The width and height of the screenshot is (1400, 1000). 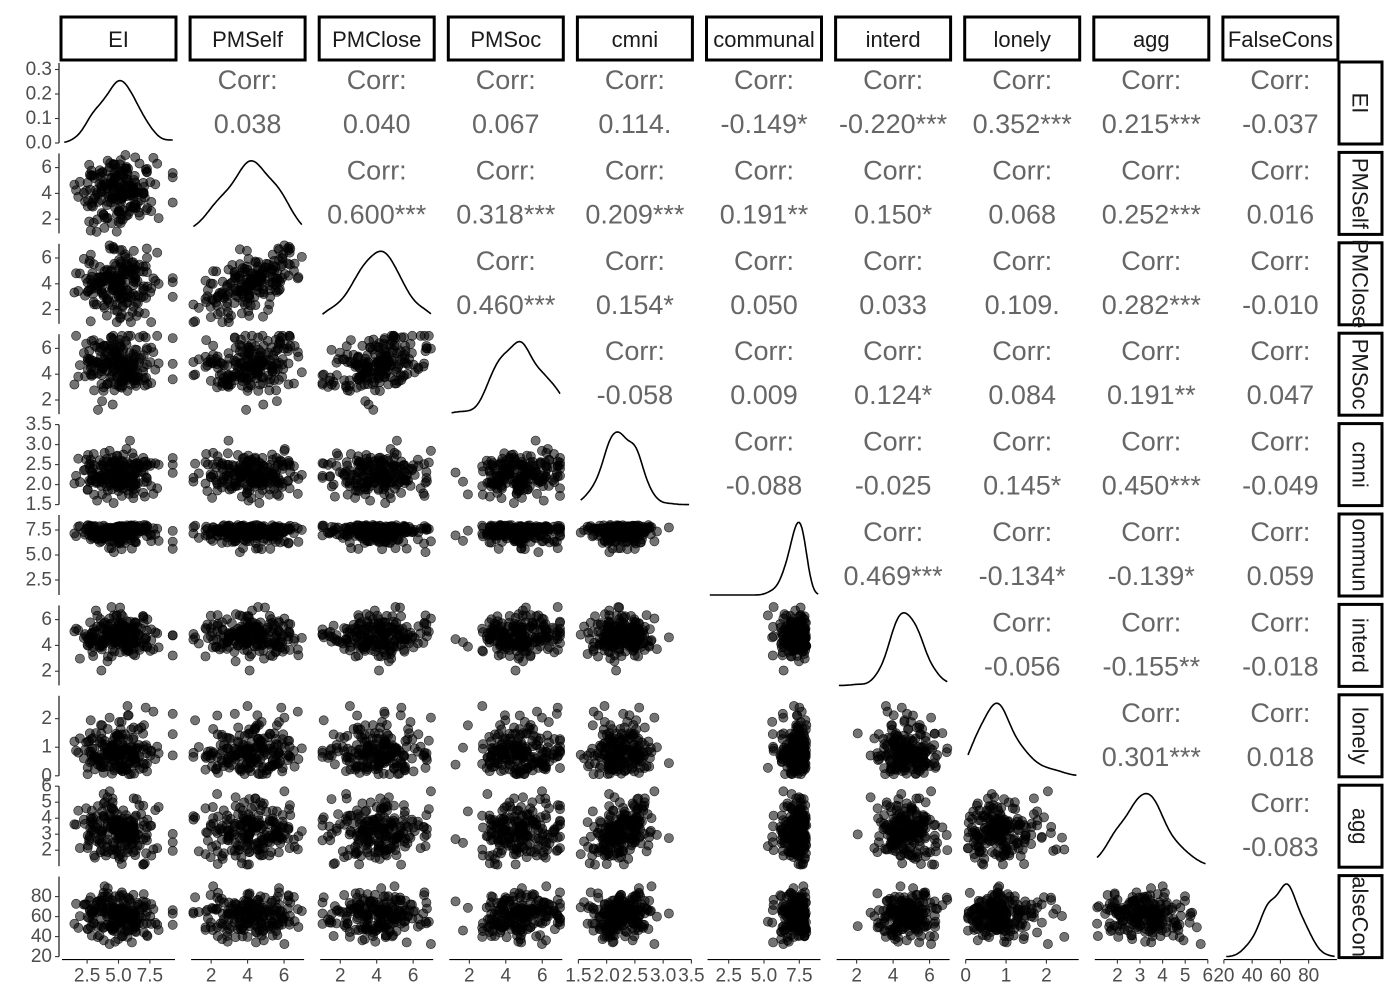 I want to click on panel-EI-PMSoc: Corr:0.067, so click(x=506, y=102).